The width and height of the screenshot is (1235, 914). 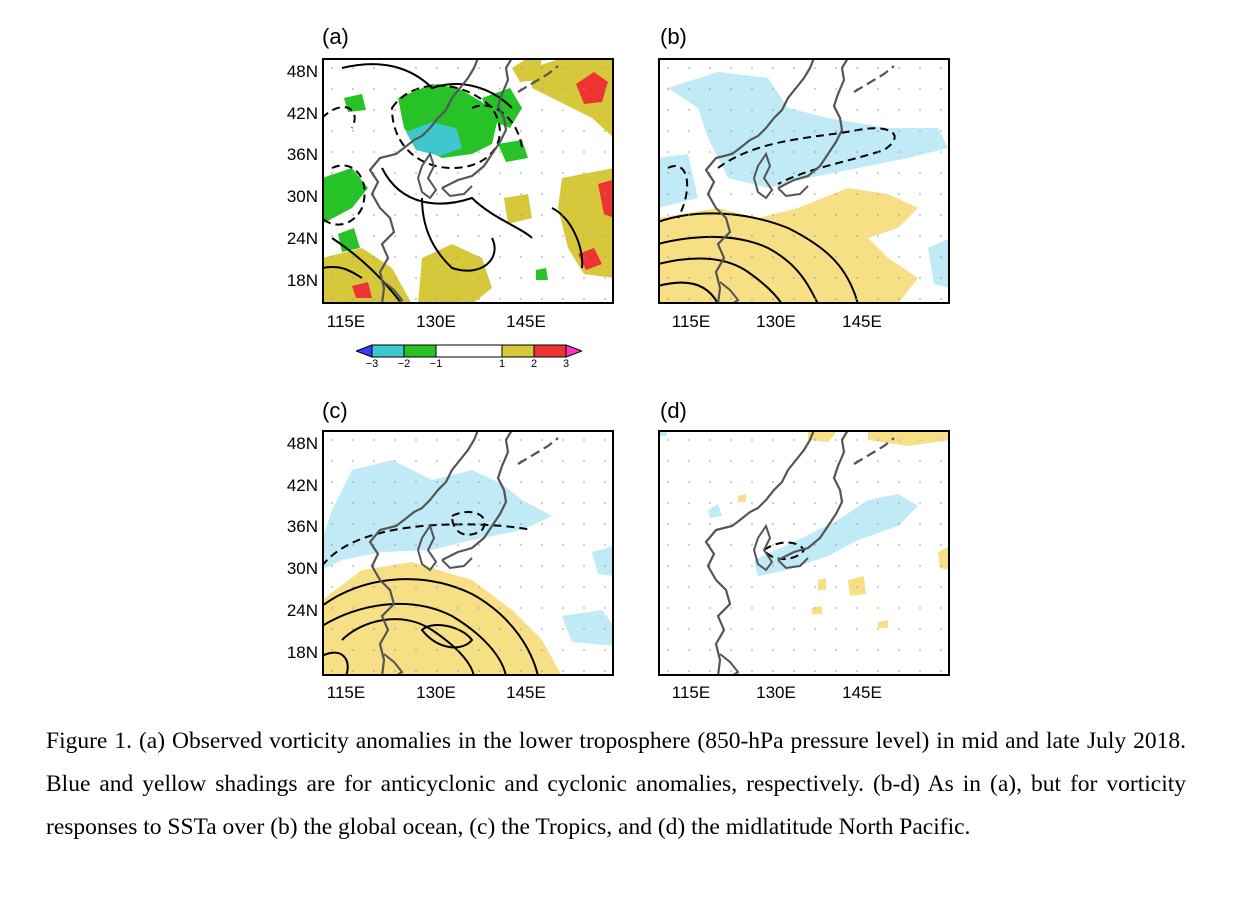 What do you see at coordinates (804, 553) in the screenshot?
I see `map-panel-d` at bounding box center [804, 553].